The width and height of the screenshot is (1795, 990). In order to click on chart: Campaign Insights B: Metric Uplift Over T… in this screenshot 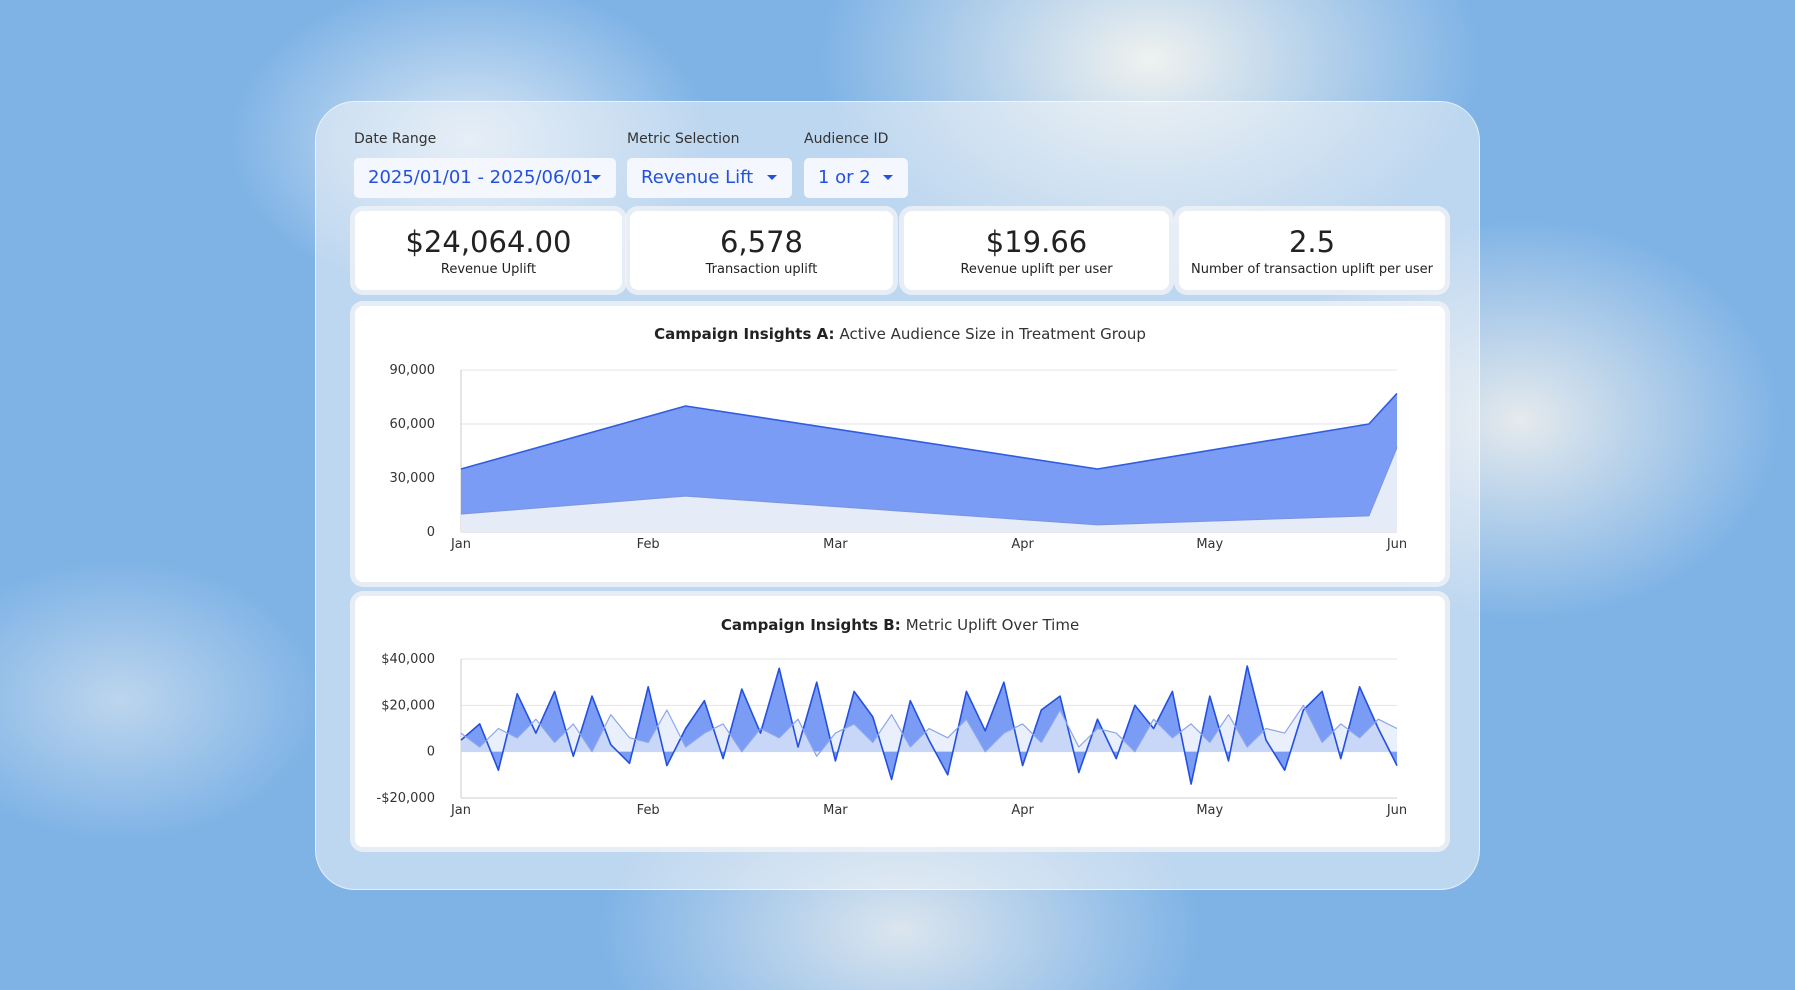, I will do `click(892, 717)`.